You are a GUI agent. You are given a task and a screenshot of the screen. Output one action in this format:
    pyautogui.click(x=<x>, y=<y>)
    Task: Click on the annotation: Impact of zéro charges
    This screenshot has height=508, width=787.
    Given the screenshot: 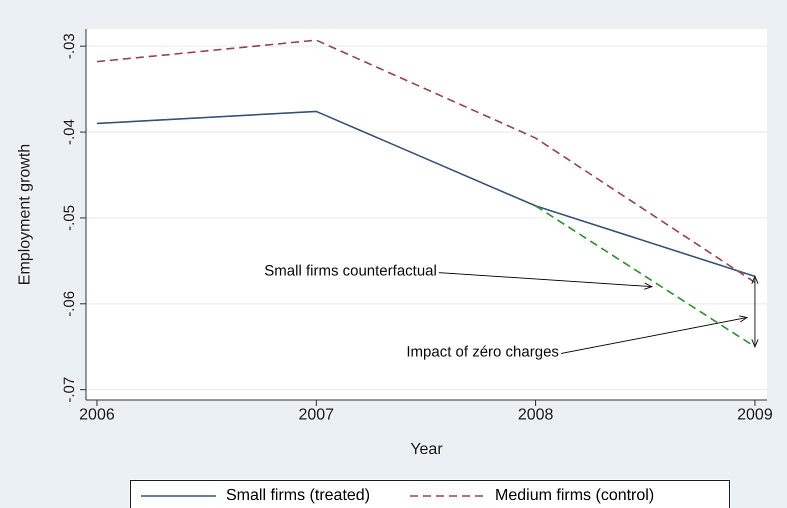 What is the action you would take?
    pyautogui.click(x=482, y=352)
    